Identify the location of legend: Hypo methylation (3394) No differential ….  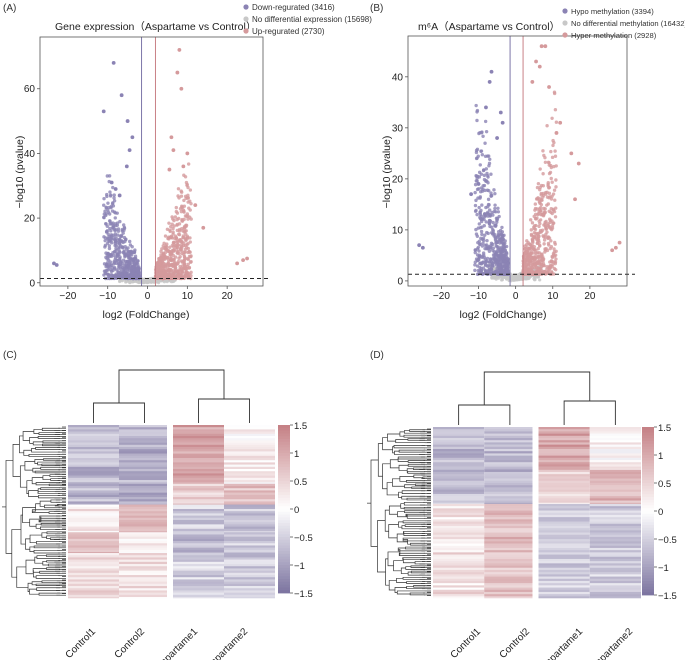
(623, 23).